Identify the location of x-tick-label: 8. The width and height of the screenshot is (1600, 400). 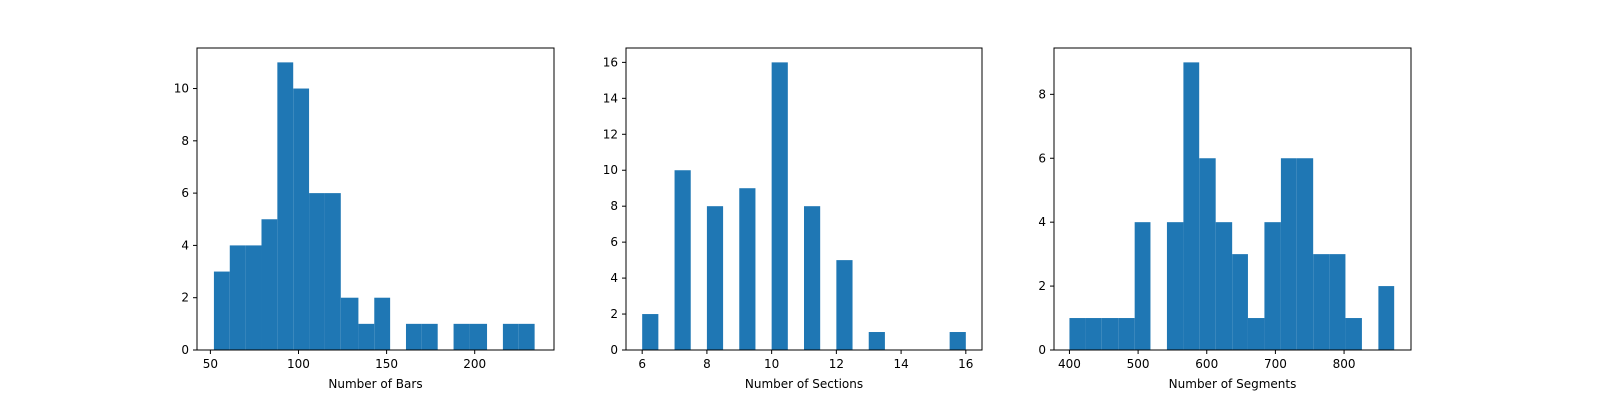
(707, 364).